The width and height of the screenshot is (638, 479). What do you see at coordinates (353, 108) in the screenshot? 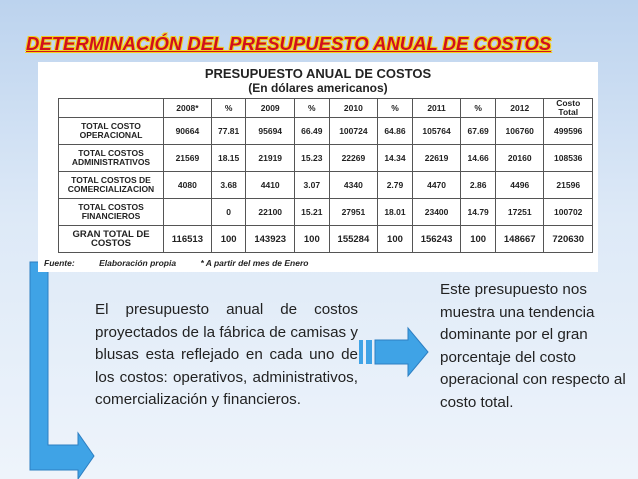
I see `header-cell: 2010` at bounding box center [353, 108].